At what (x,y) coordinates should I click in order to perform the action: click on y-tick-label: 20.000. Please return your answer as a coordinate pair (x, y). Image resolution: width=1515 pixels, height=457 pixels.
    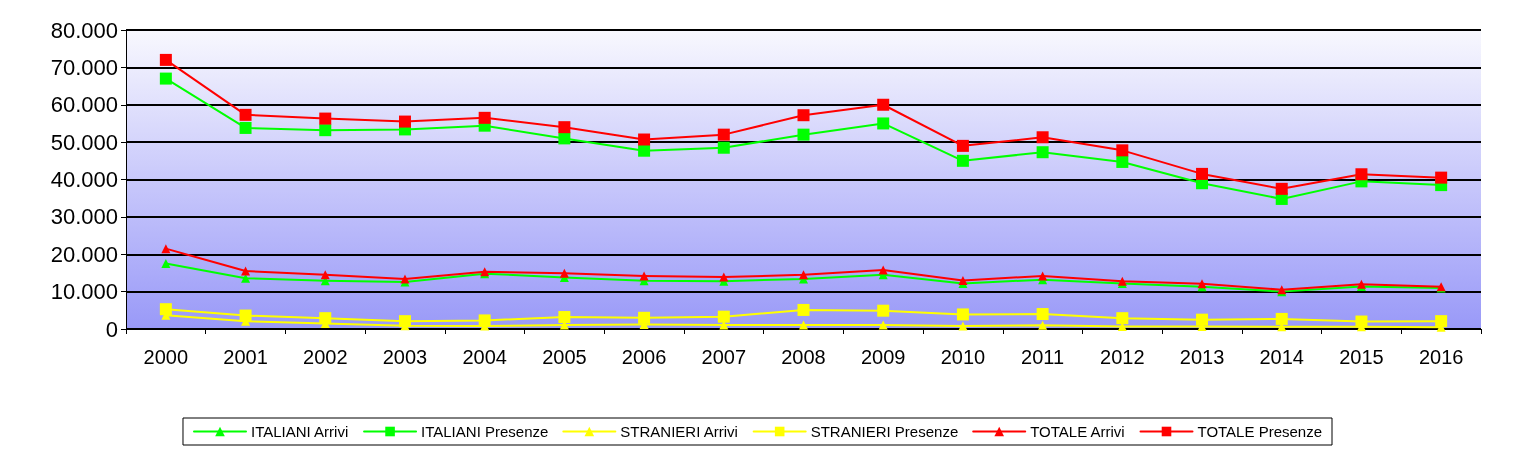
    Looking at the image, I should click on (84, 254).